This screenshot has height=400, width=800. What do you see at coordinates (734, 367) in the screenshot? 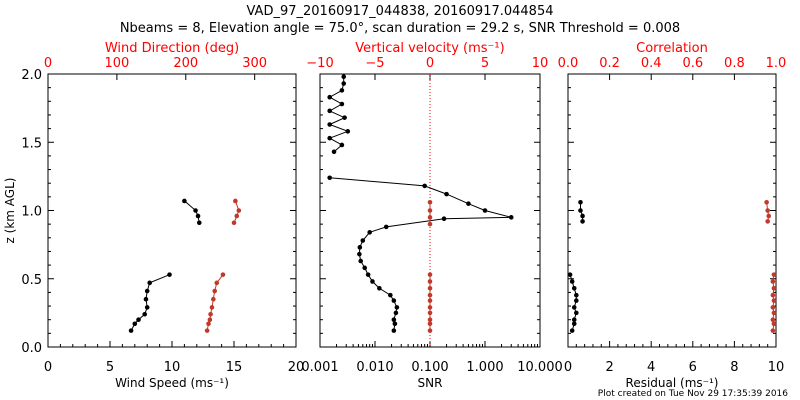
I see `x-tick-label: 8` at bounding box center [734, 367].